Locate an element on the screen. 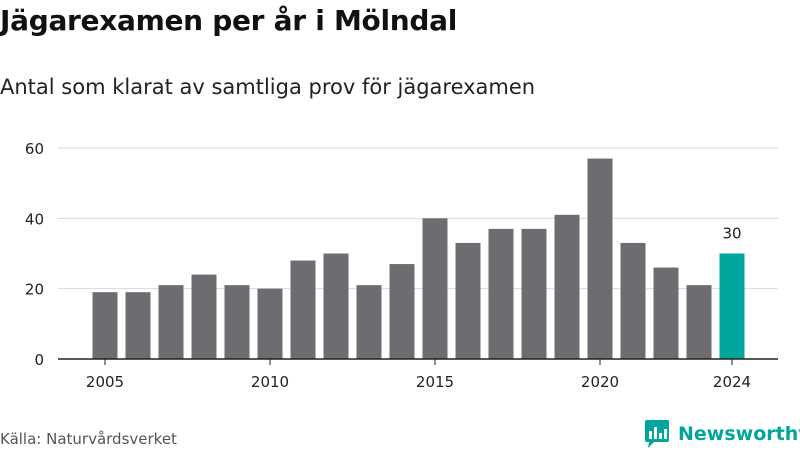 The image size is (800, 450). y-tick-label: 40 is located at coordinates (34, 219).